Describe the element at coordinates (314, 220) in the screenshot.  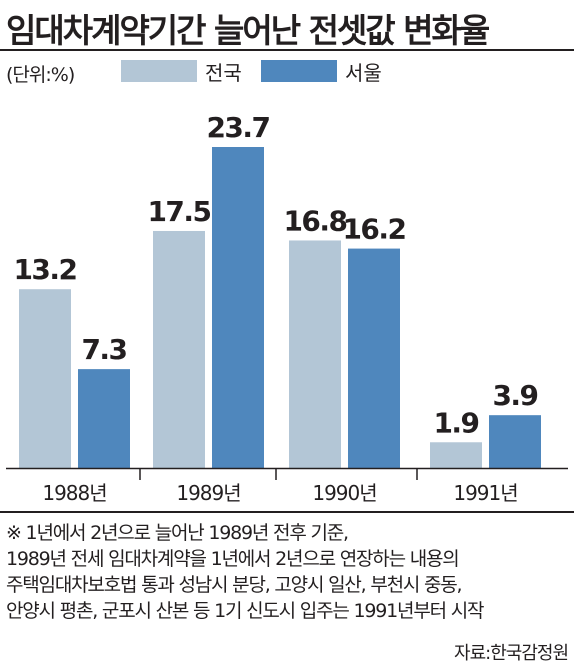
I see `data-label: 16.8` at that location.